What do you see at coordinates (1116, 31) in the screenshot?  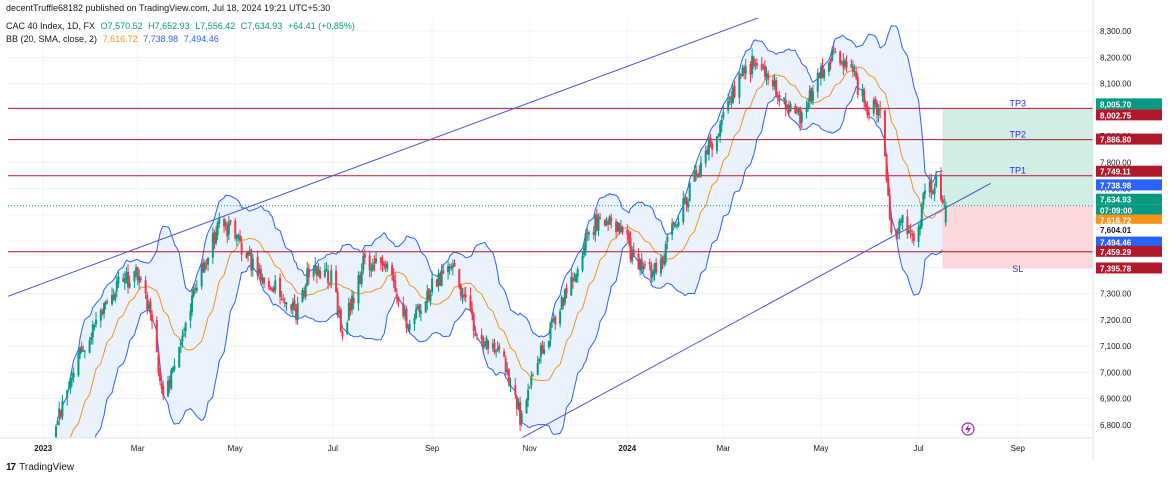 I see `y-tick-label: 8,300.00` at bounding box center [1116, 31].